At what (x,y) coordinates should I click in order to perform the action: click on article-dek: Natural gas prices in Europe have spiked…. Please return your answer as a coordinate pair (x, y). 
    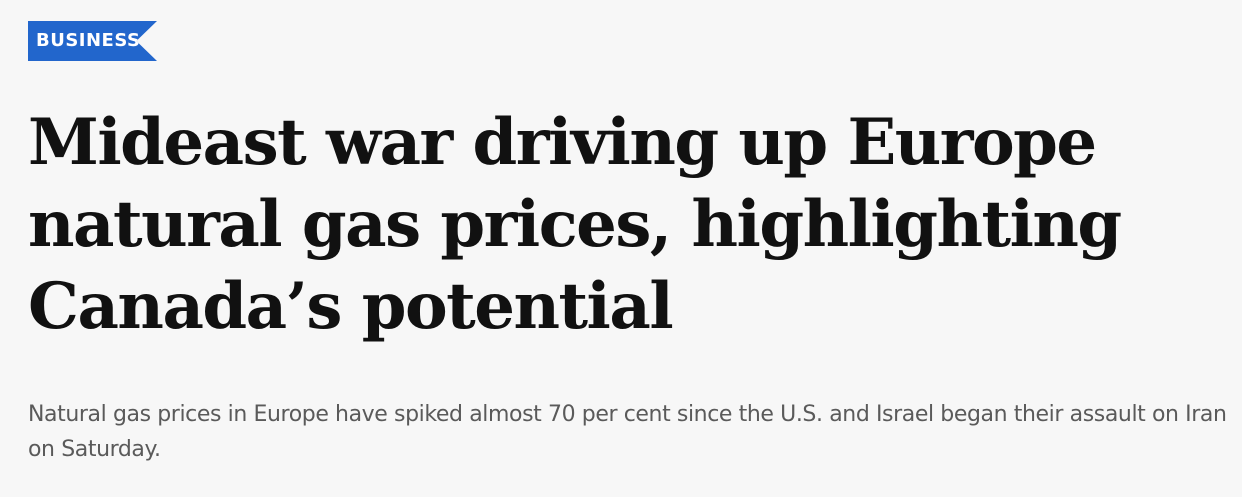
    Looking at the image, I should click on (627, 432).